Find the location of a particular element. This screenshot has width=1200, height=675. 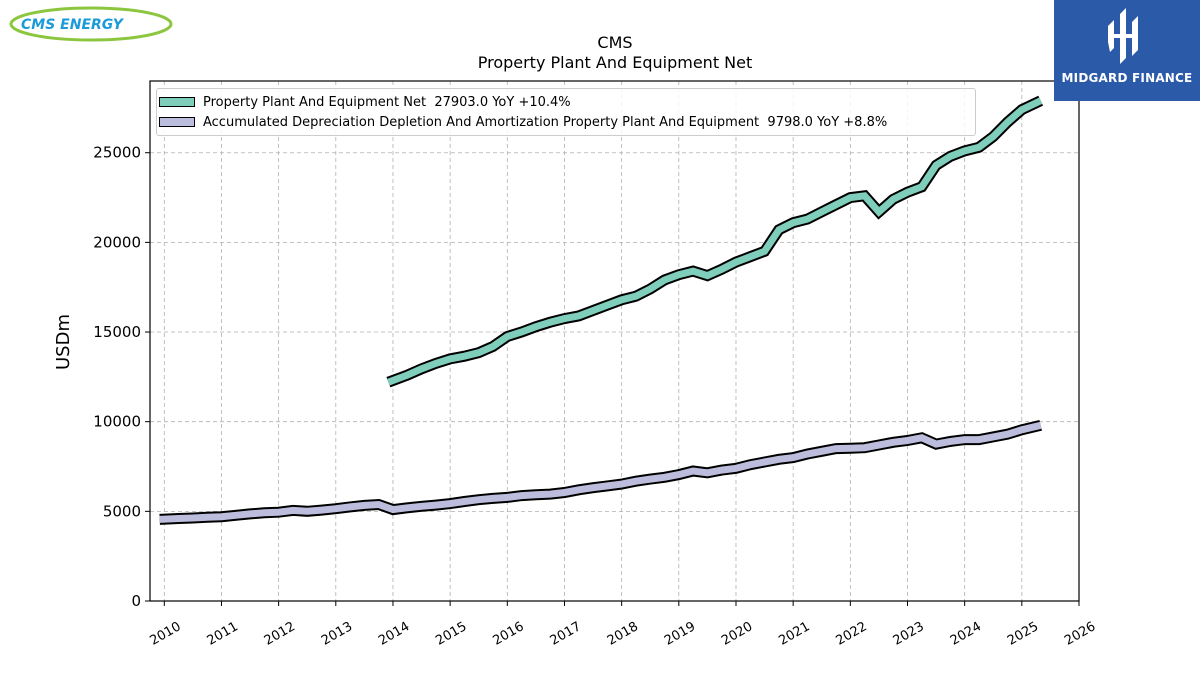

x-tick-label: 2022 is located at coordinates (851, 634).